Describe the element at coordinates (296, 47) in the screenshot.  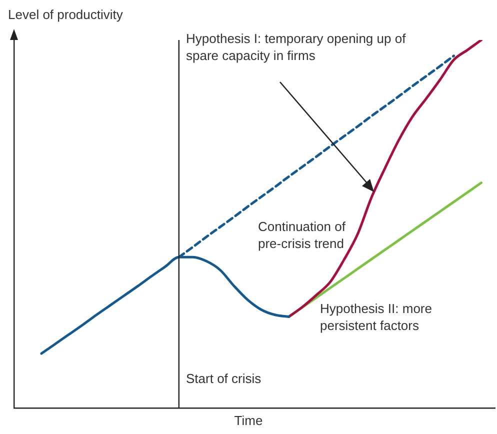
I see `annotation: Hypothesis I: temporary opening up of spare capacity in firms` at that location.